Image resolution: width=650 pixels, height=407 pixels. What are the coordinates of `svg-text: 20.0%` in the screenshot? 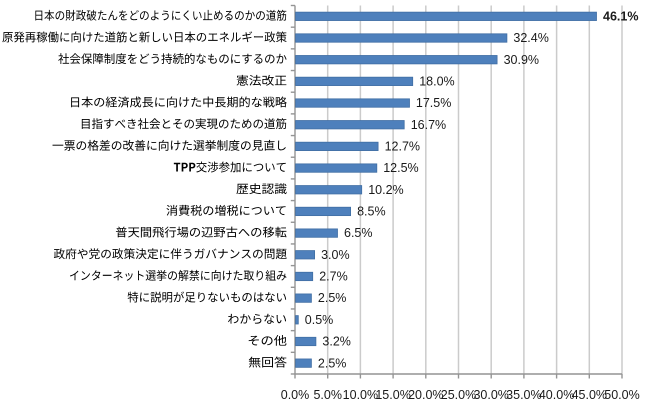 It's located at (425, 395).